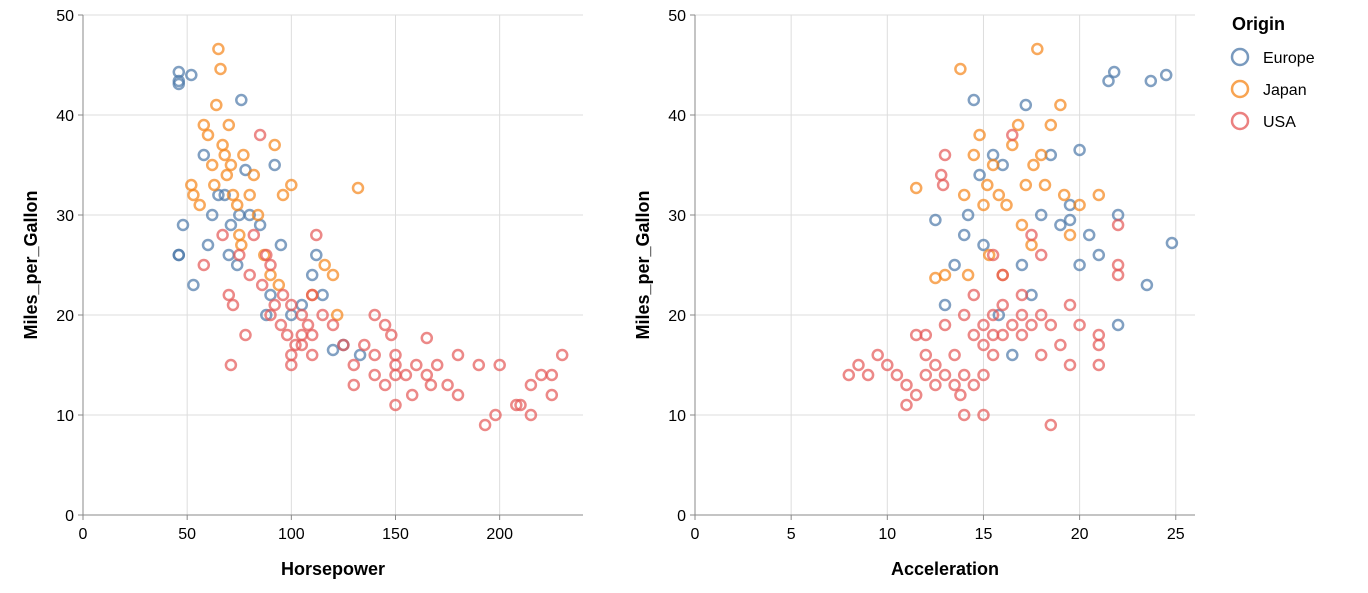 The image size is (1368, 593). Describe the element at coordinates (677, 116) in the screenshot. I see `y-tick-label: 40` at that location.